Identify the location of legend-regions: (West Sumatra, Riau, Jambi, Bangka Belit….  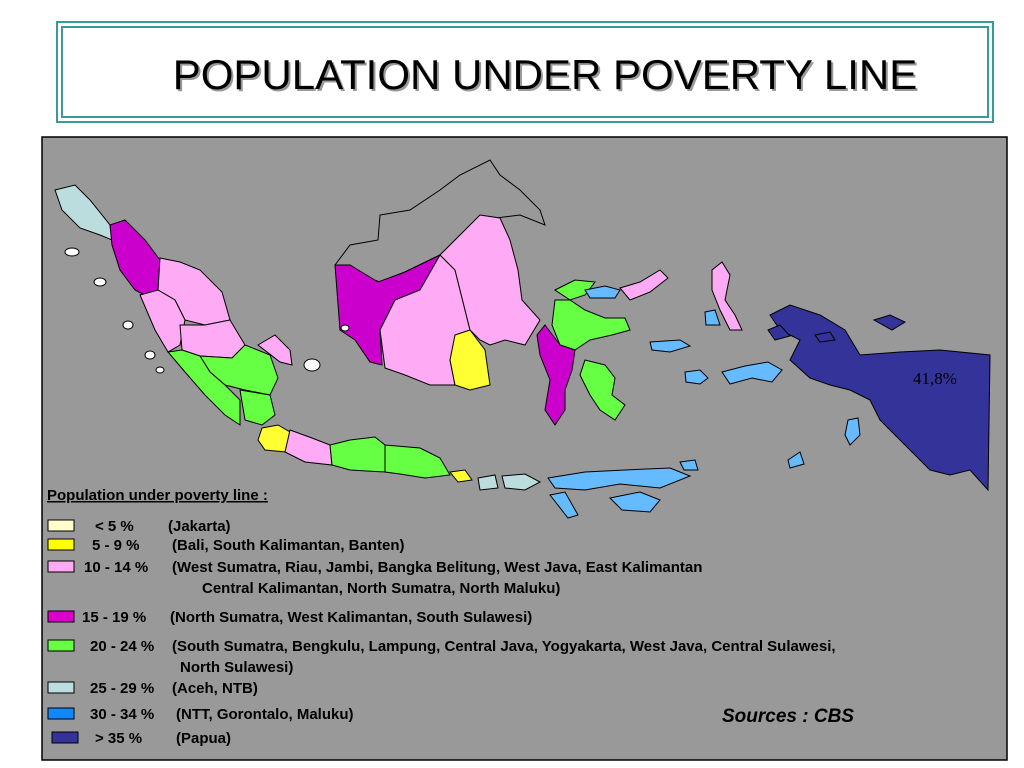
(437, 567).